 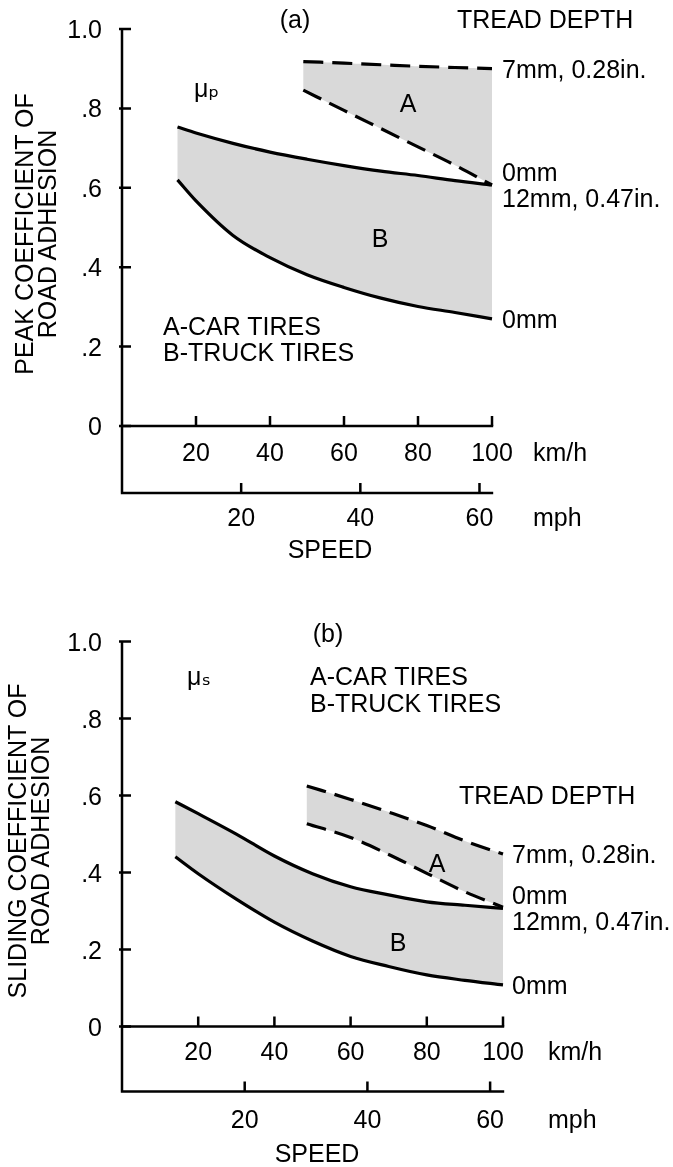 I want to click on y-axis-title: SLIDING COEFFICIENT OF ROAD ADHESION, so click(x=28, y=841).